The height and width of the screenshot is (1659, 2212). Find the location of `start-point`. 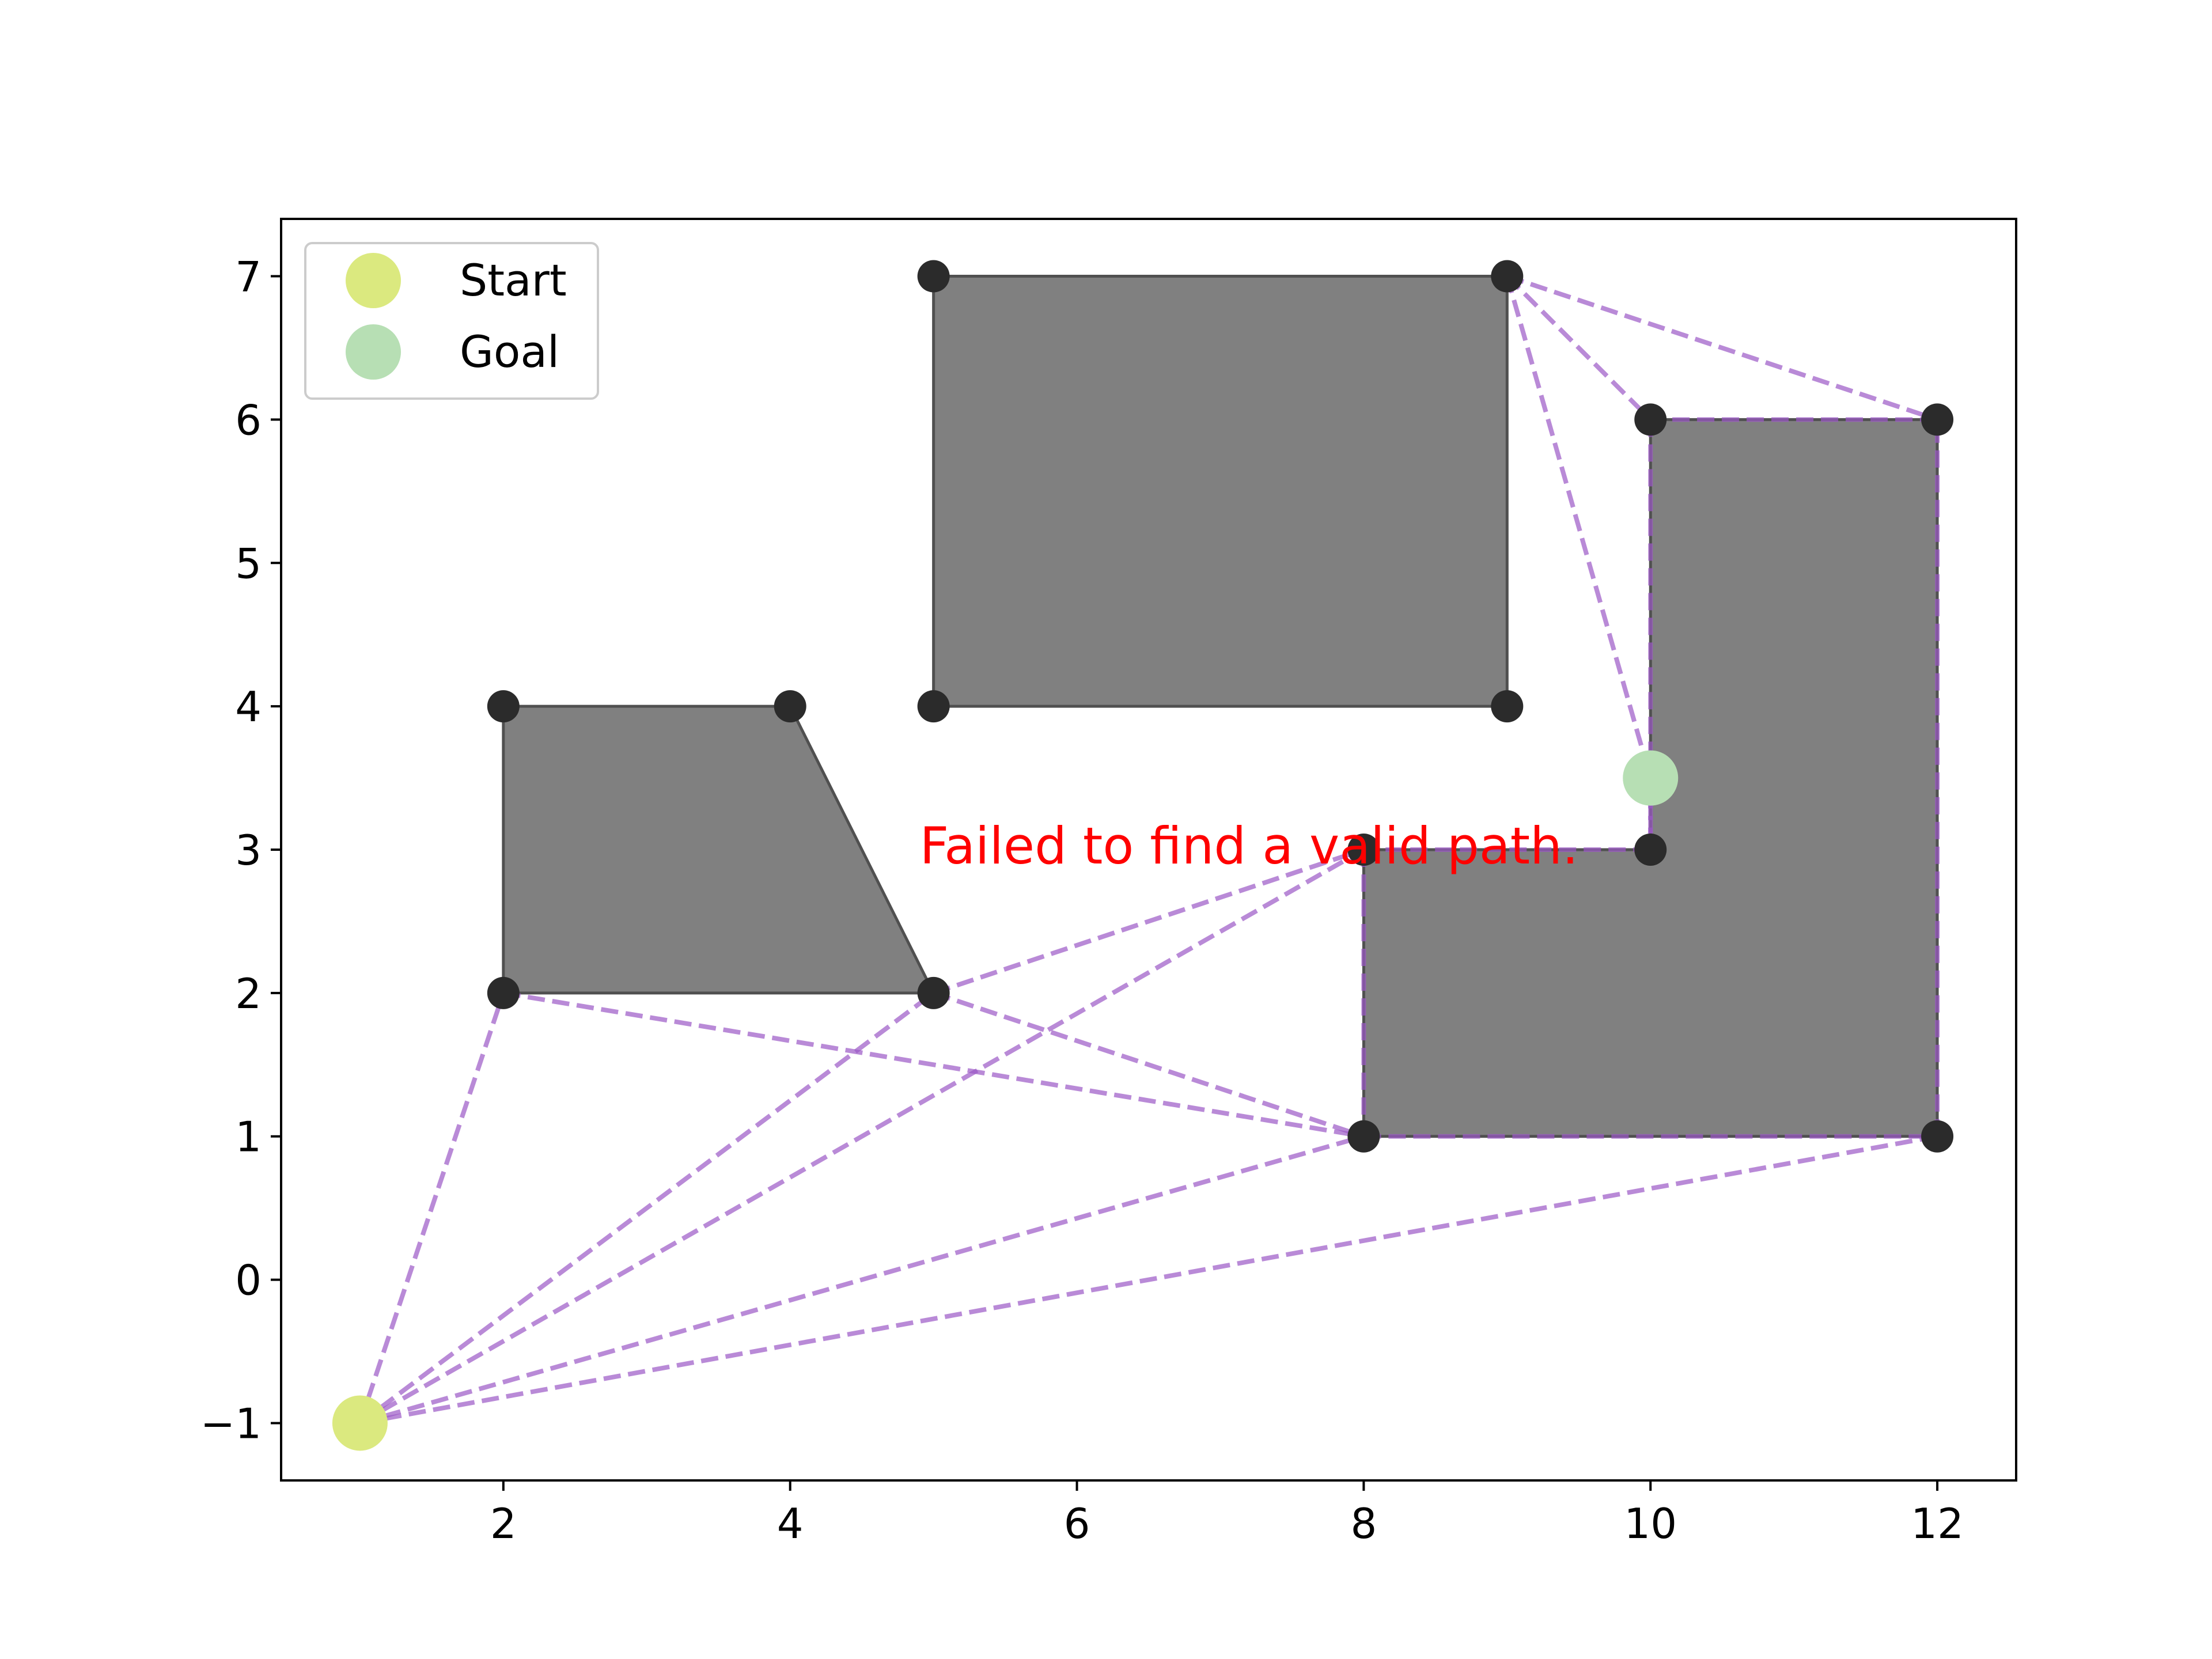

start-point is located at coordinates (360, 1423).